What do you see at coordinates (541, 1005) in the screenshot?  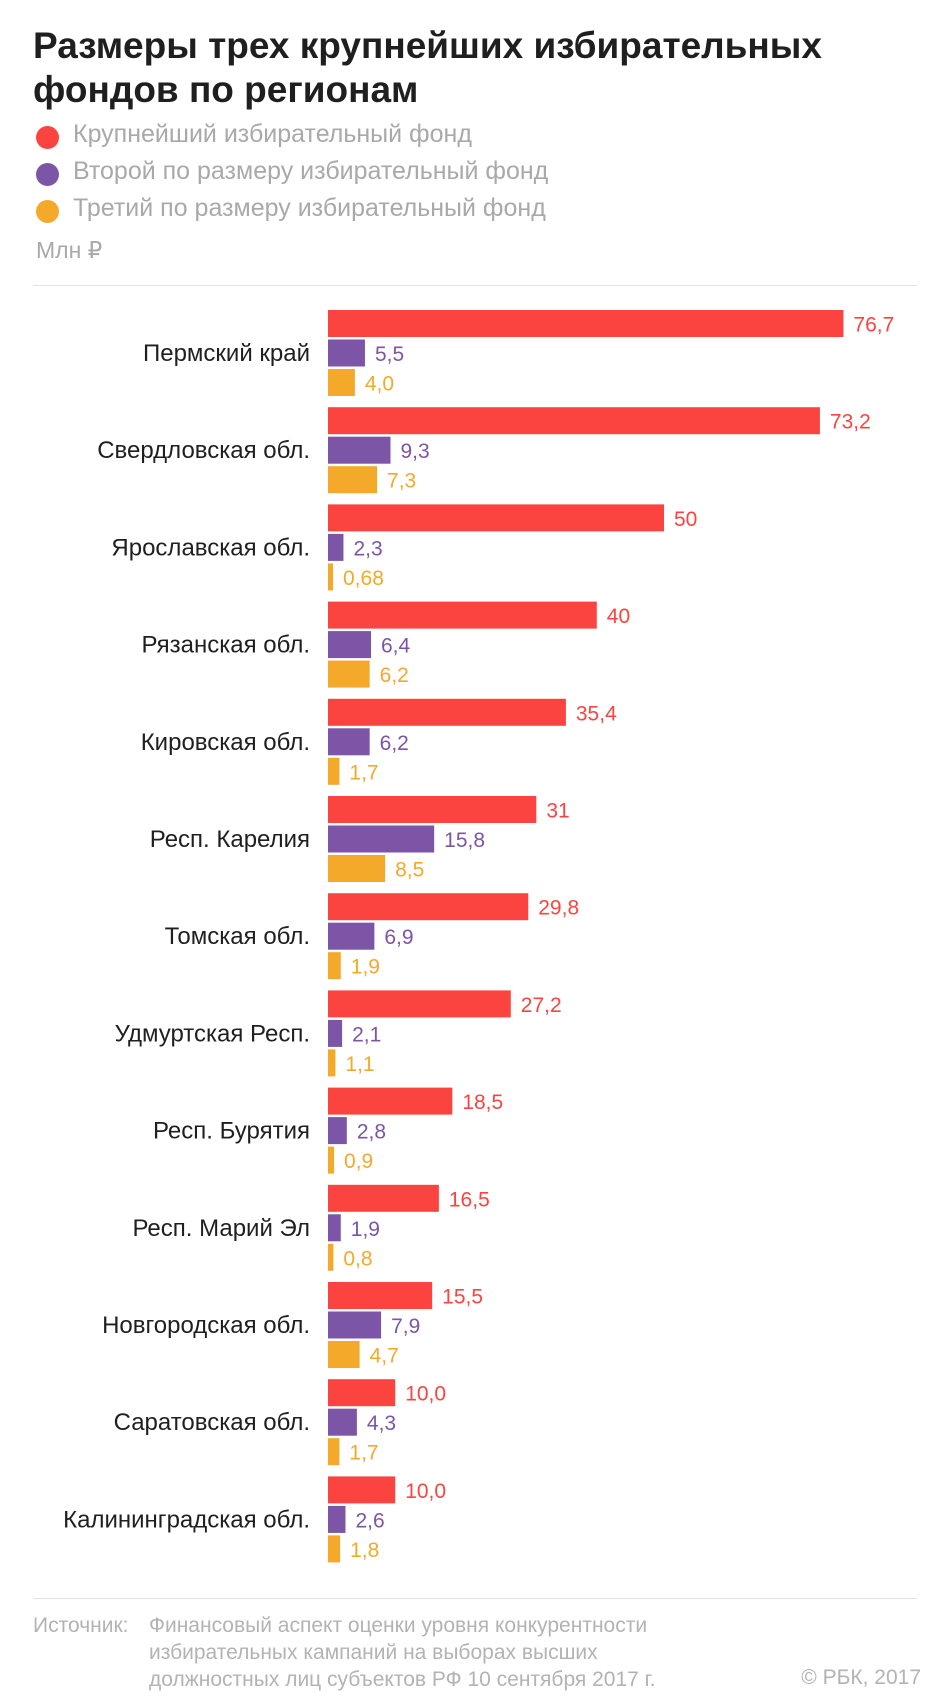 I see `value-label-largest: 27,2` at bounding box center [541, 1005].